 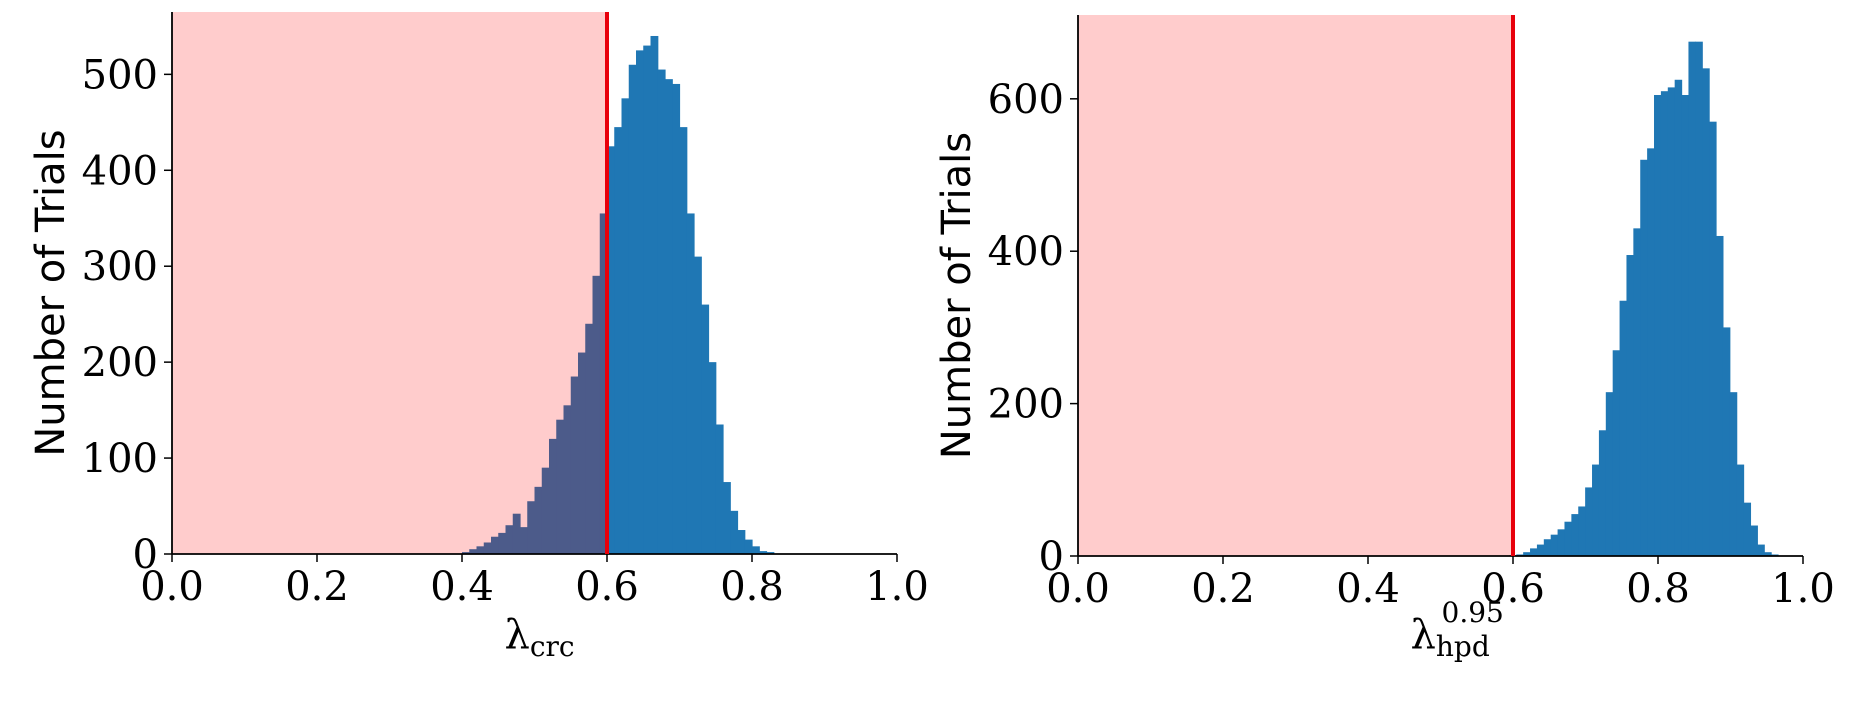 What do you see at coordinates (1463, 646) in the screenshot?
I see `x-axis-label-subscript: hpd` at bounding box center [1463, 646].